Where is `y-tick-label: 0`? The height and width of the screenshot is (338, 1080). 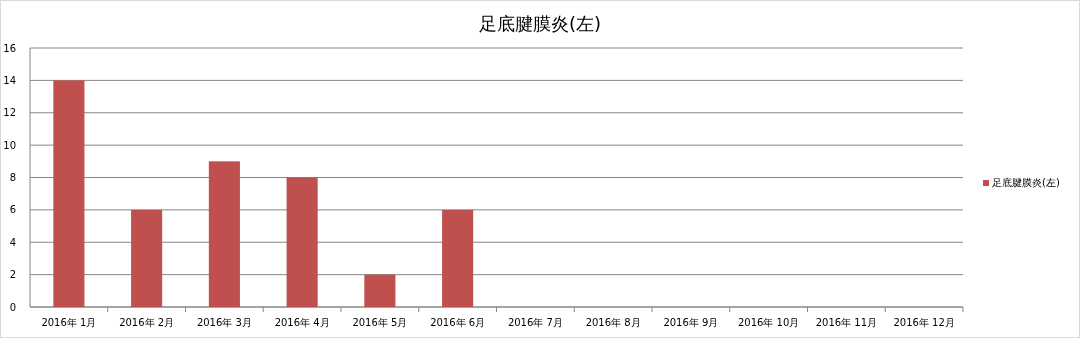 y-tick-label: 0 is located at coordinates (12, 307).